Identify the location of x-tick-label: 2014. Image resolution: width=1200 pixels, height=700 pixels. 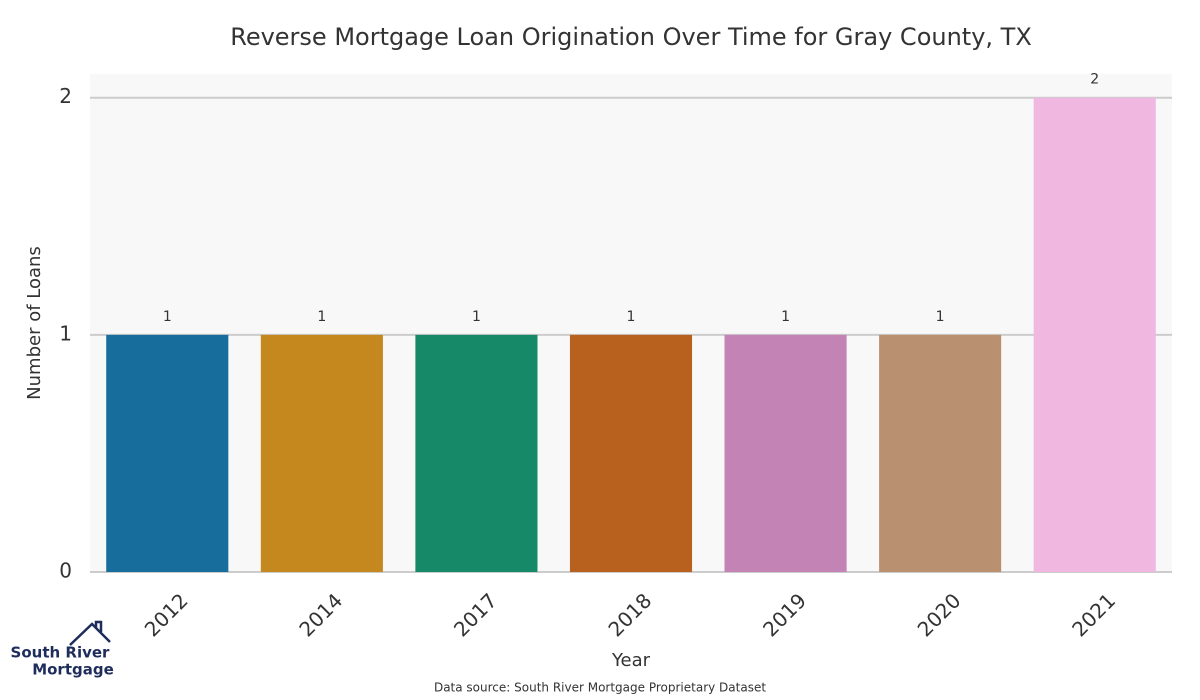
(320, 614).